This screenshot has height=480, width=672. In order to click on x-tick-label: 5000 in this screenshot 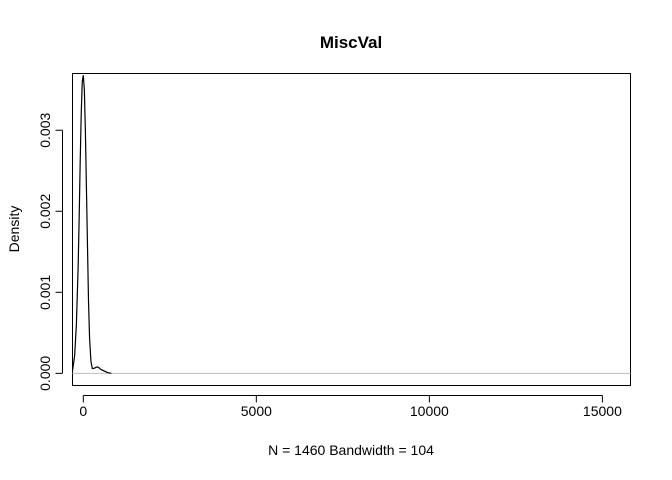, I will do `click(256, 411)`.